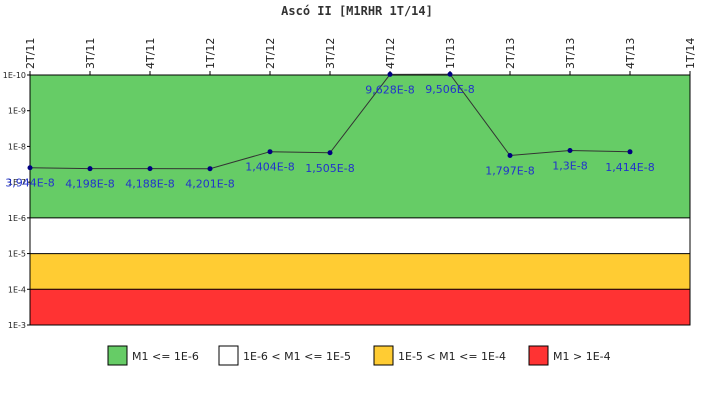  I want to click on x-tick-label: 3T/13, so click(570, 53).